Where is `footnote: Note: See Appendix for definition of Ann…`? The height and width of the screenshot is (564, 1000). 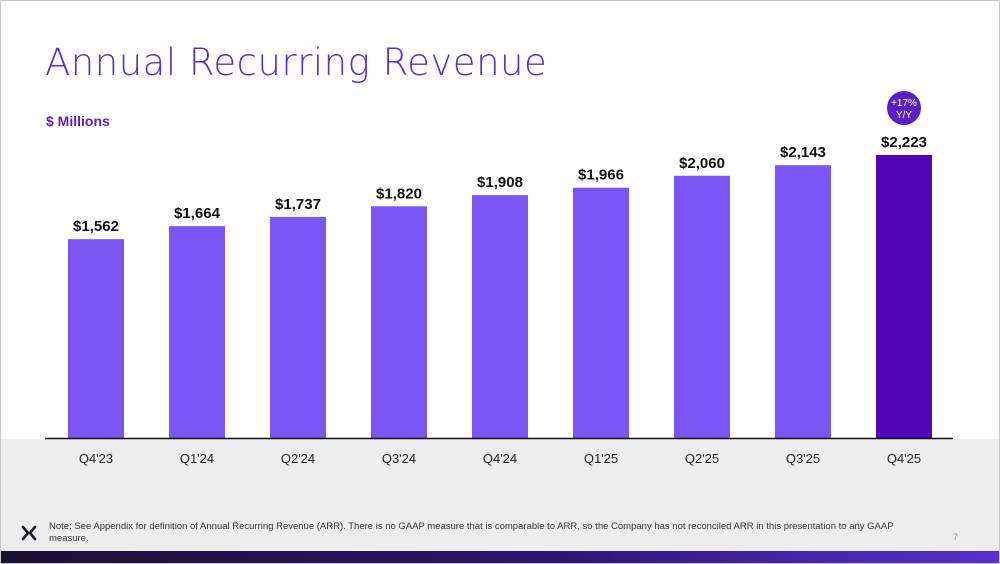 footnote: Note: See Appendix for definition of Ann… is located at coordinates (471, 532).